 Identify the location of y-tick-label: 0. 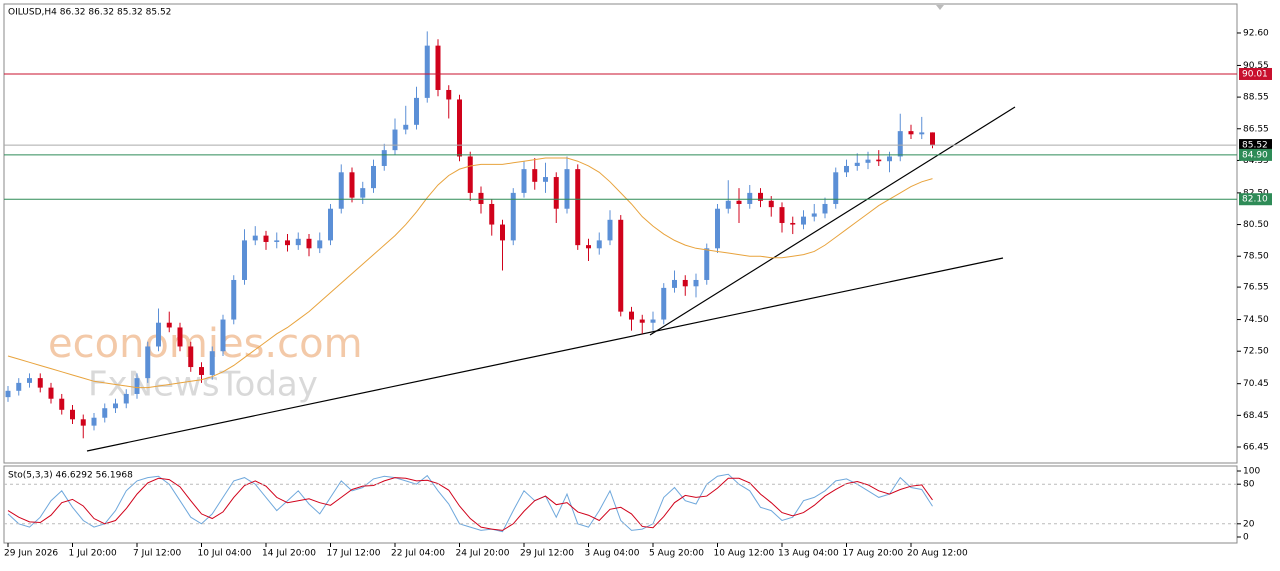
(1246, 538).